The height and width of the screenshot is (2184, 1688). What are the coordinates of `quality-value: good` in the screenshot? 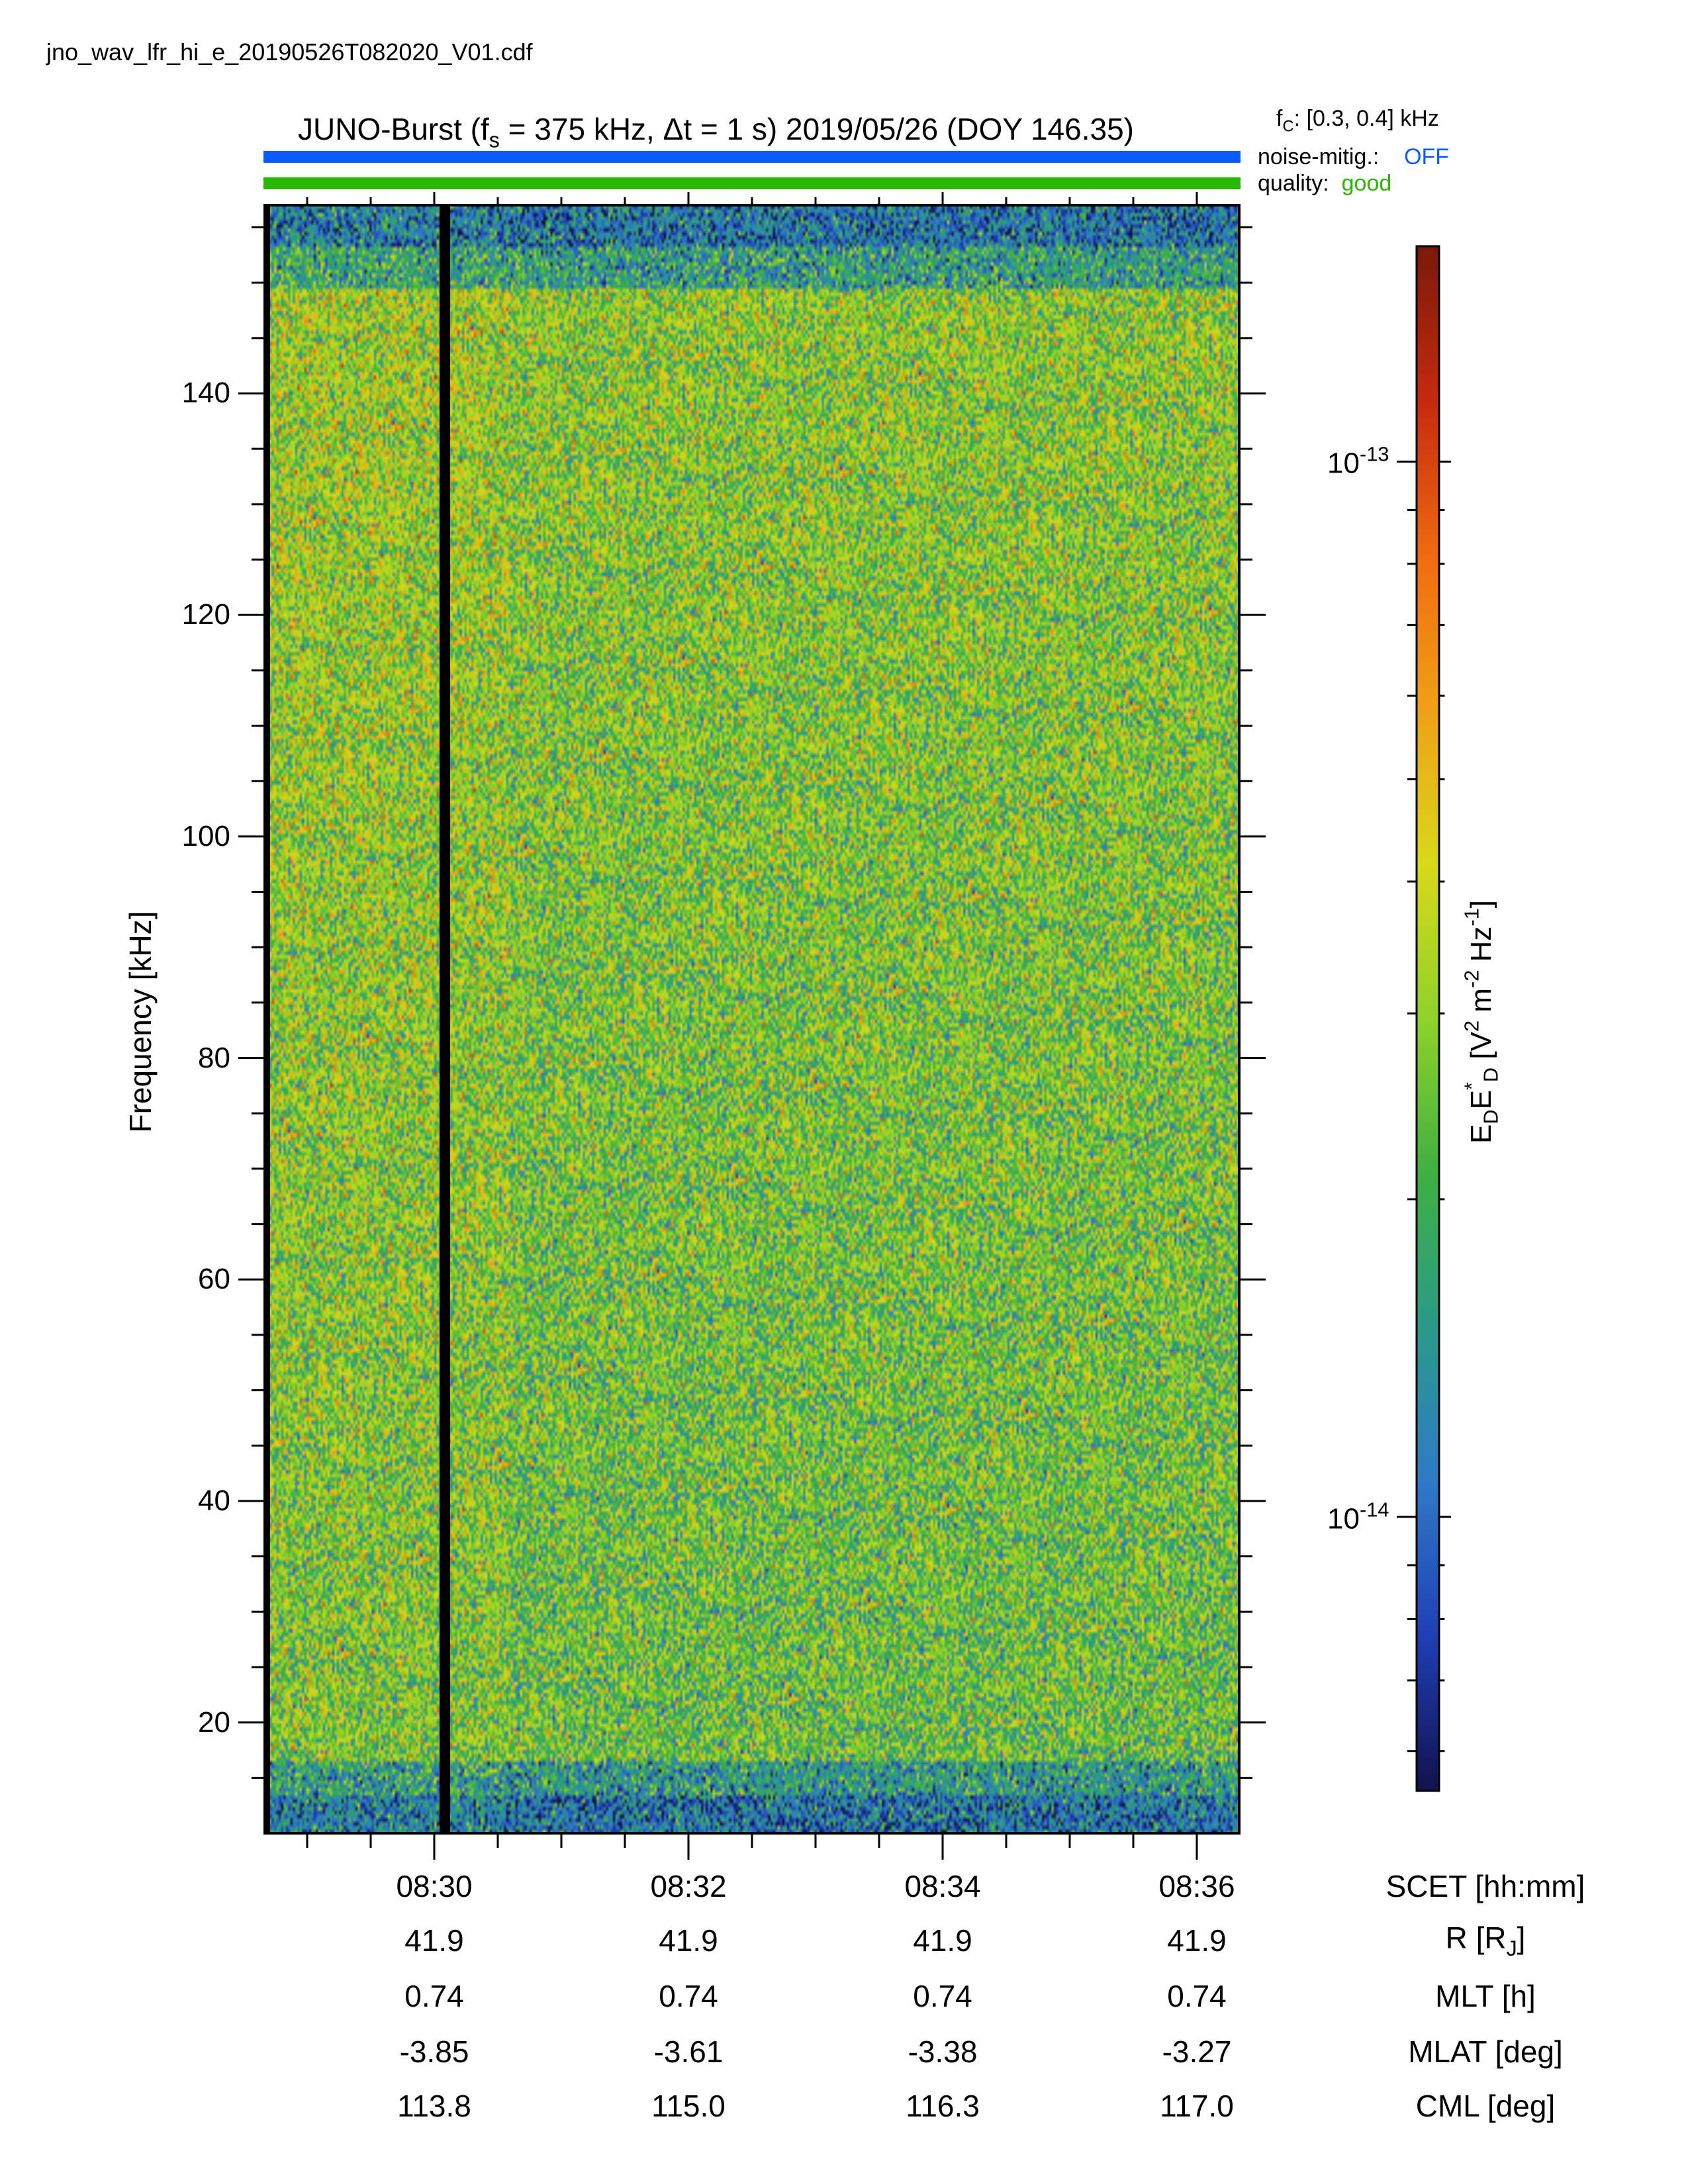 It's located at (1367, 183).